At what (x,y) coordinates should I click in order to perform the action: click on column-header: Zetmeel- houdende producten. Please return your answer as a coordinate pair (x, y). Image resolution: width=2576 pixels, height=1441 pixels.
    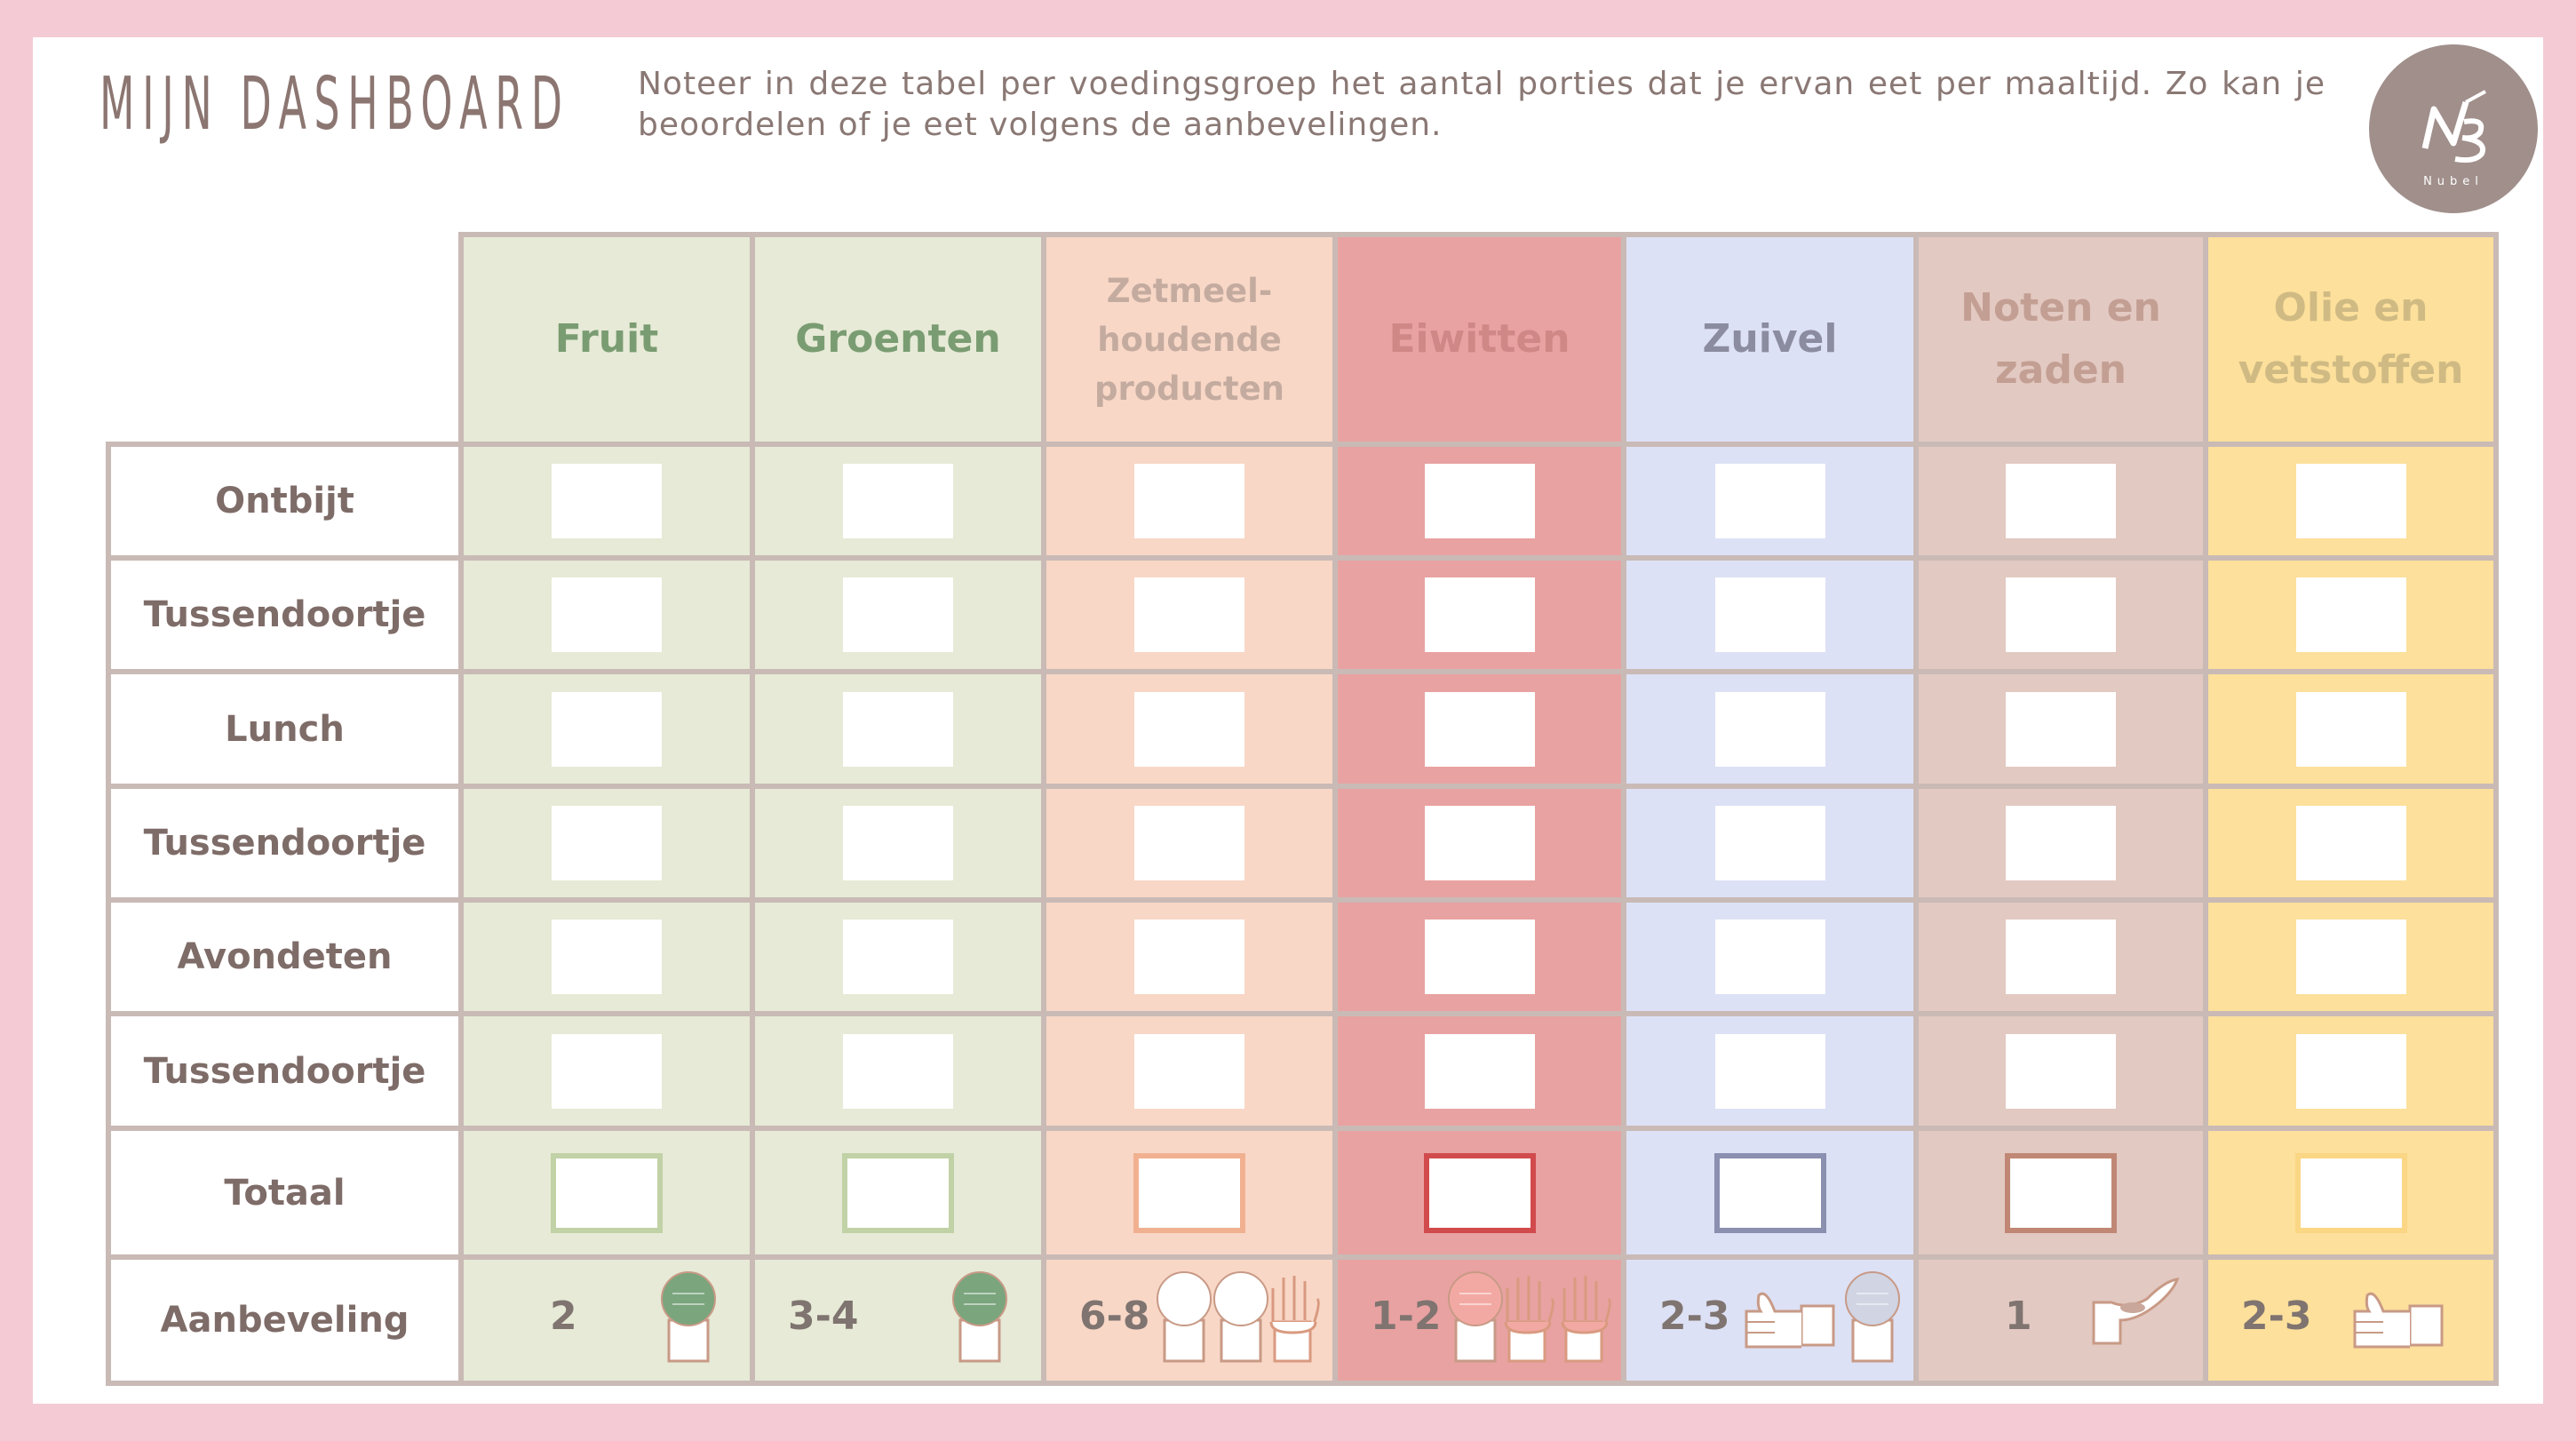
    Looking at the image, I should click on (1189, 340).